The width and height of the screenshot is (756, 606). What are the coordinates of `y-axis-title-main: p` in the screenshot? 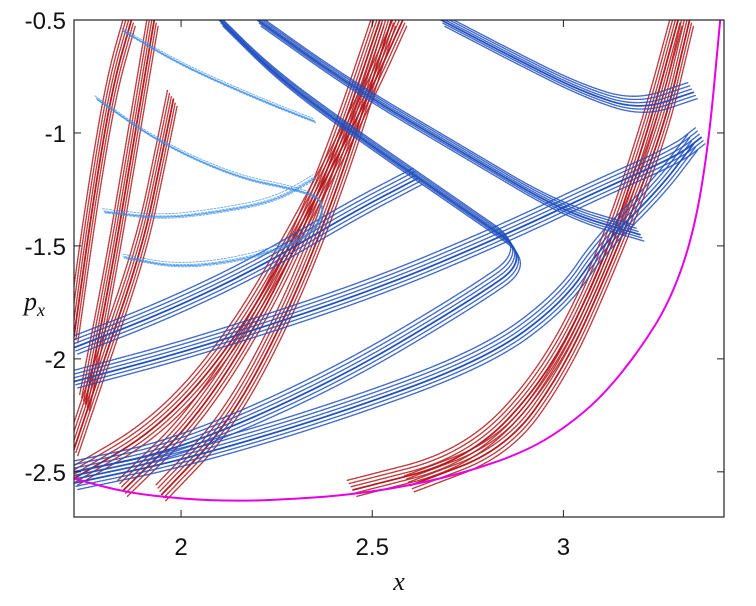 It's located at (29, 301).